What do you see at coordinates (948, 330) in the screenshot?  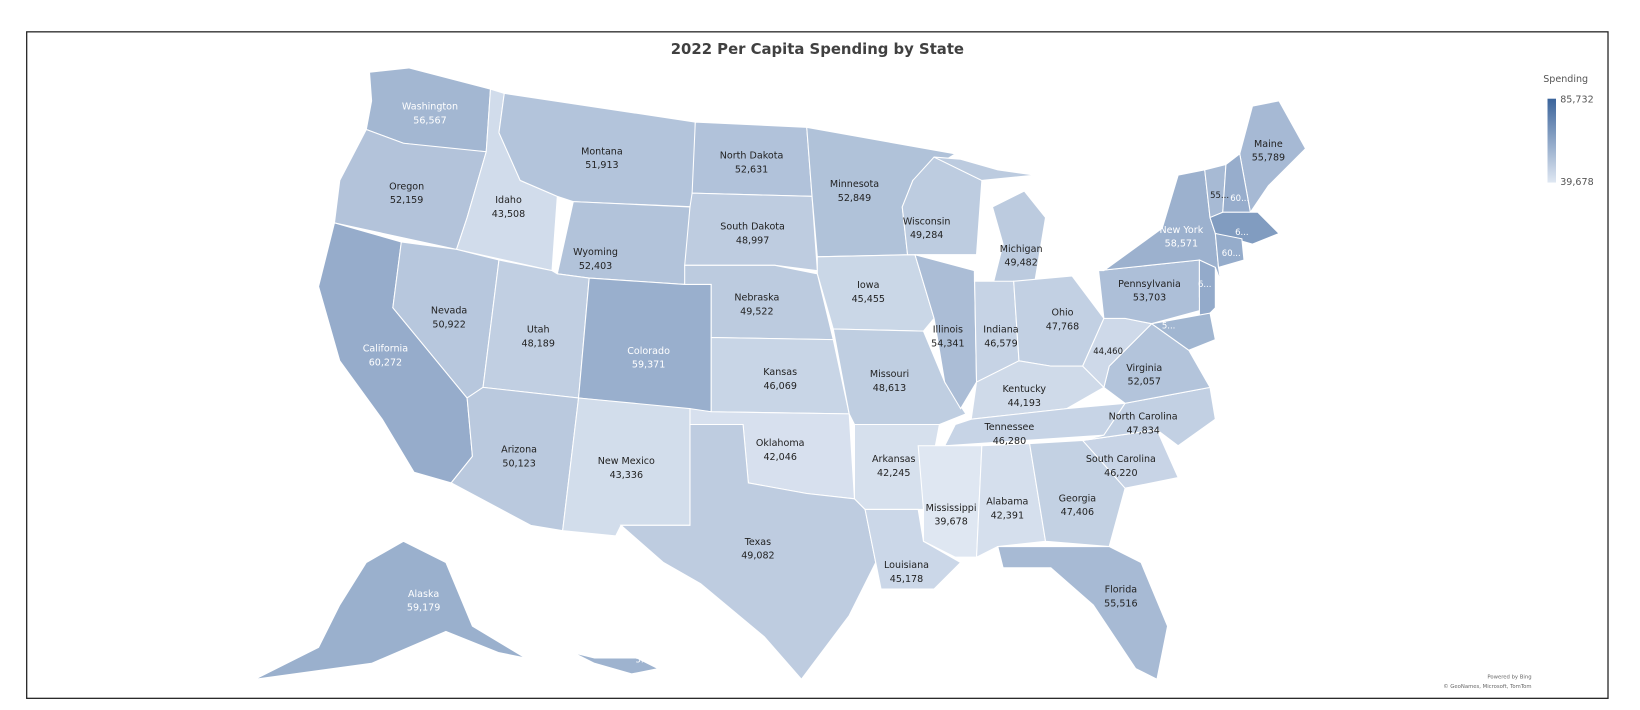 I see `state-name: Illinois` at bounding box center [948, 330].